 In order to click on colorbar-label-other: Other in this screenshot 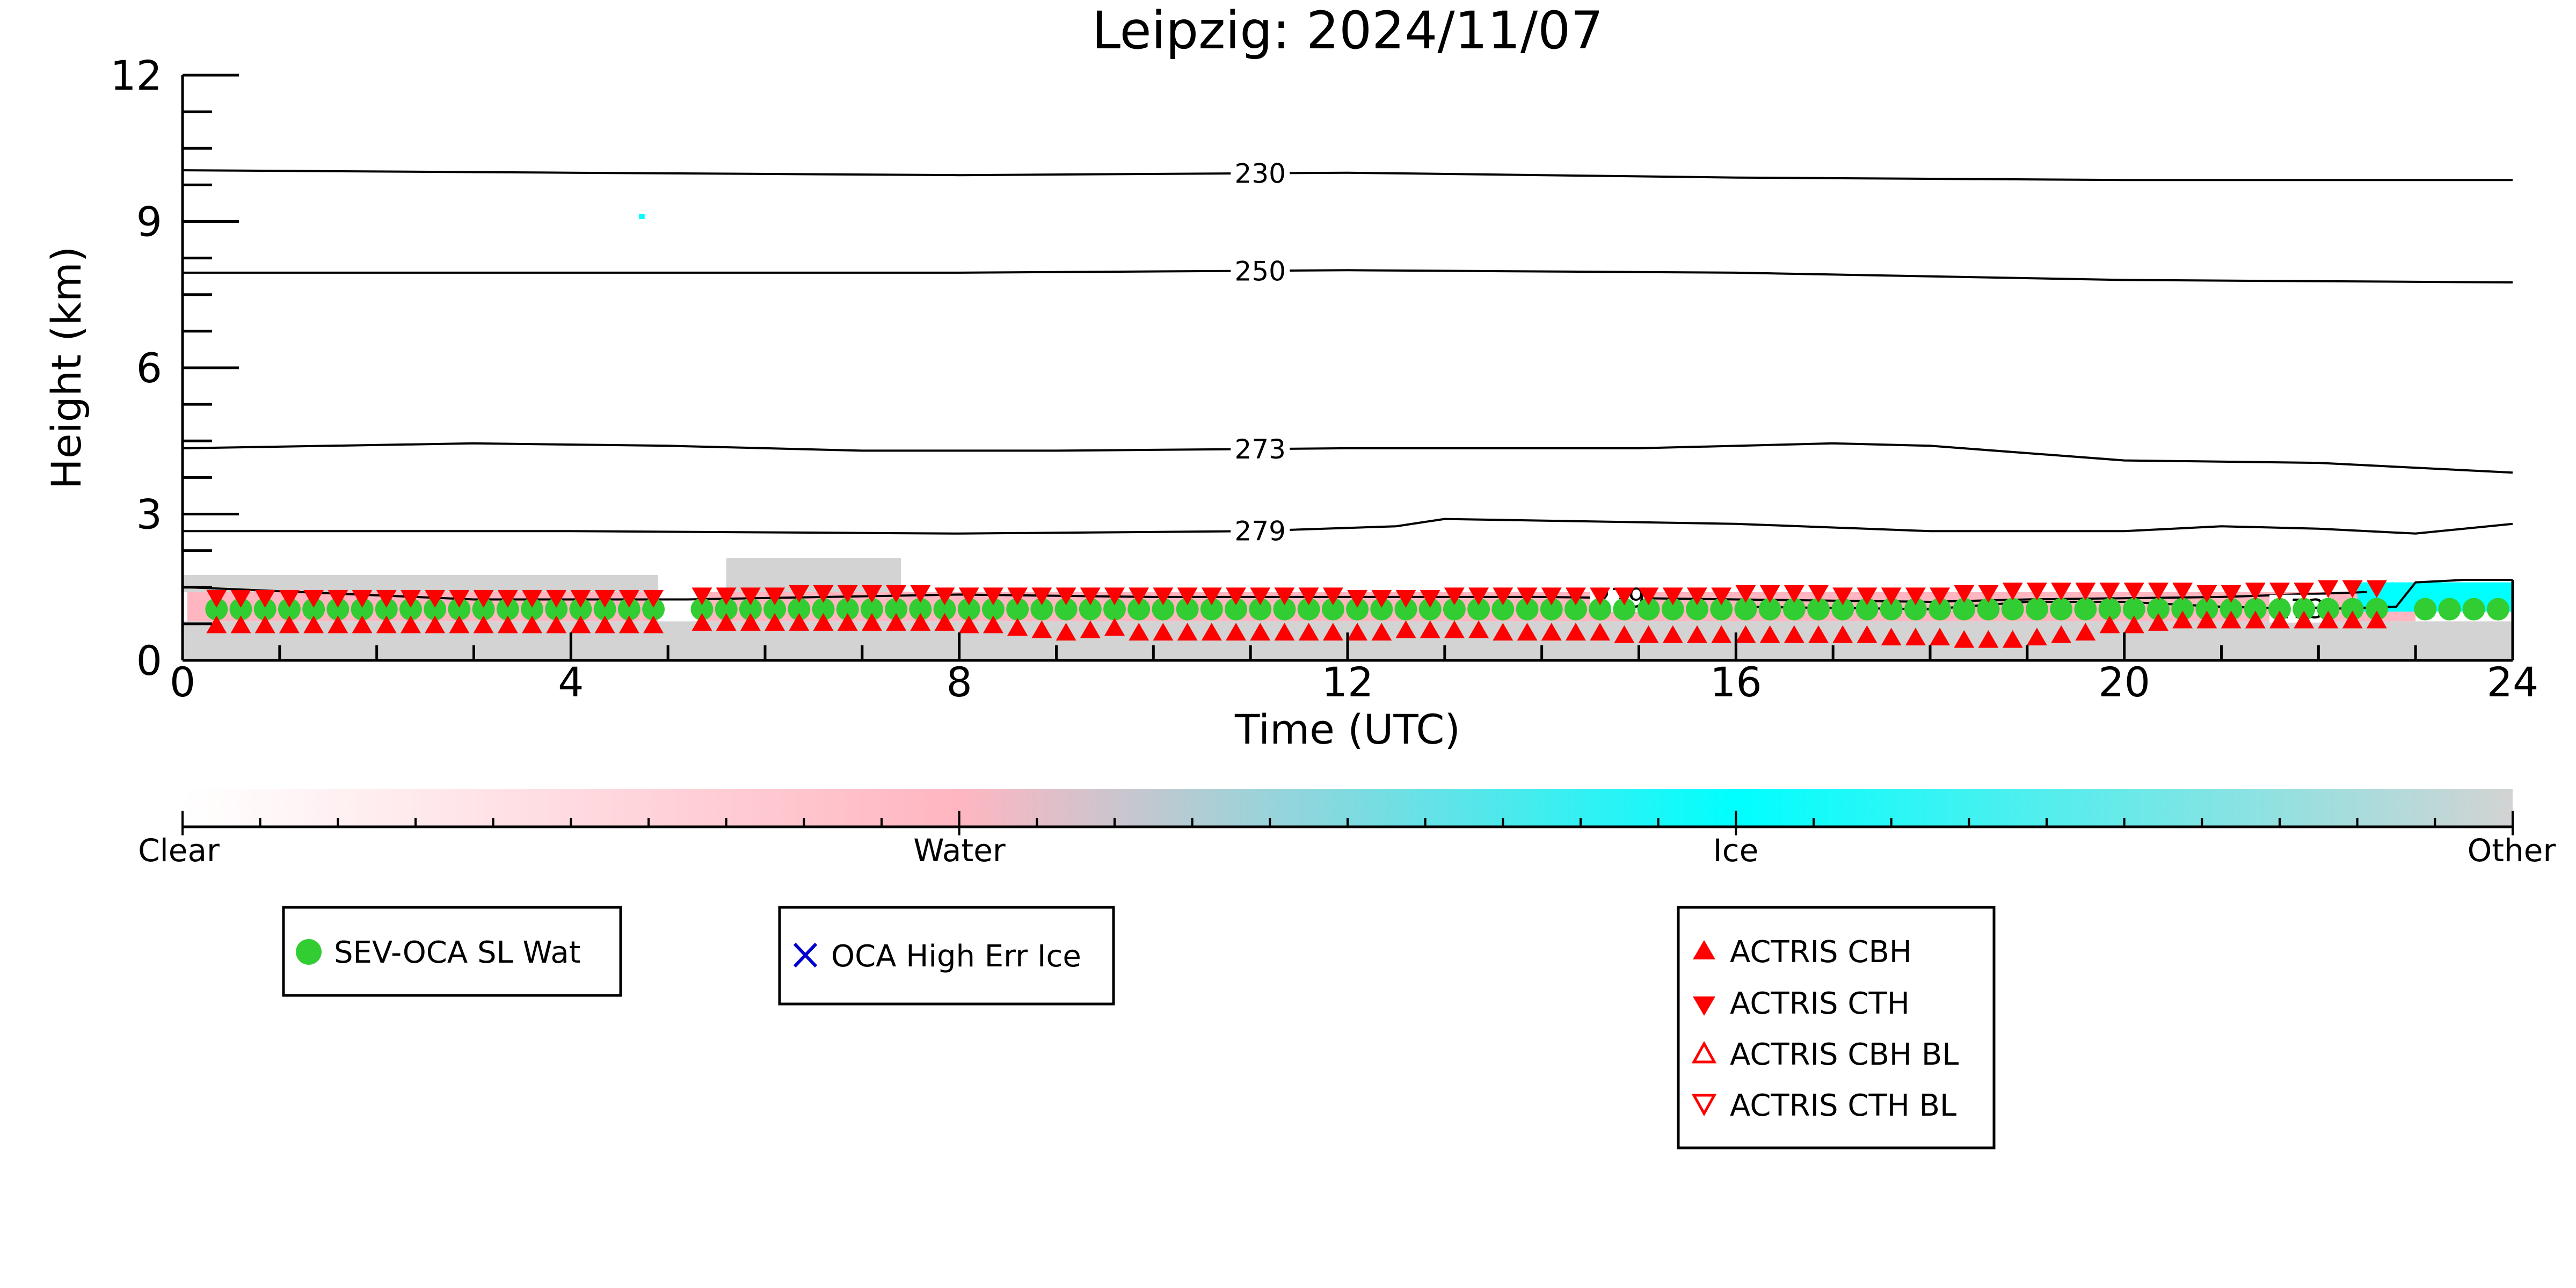, I will do `click(2512, 850)`.